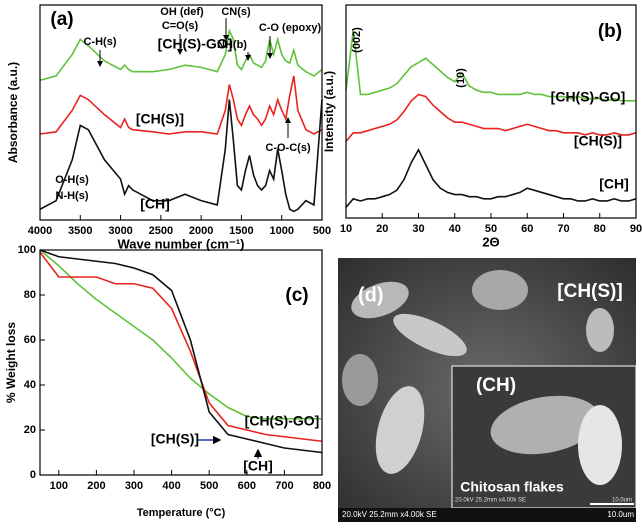  What do you see at coordinates (281, 231) in the screenshot?
I see `x-tick-label: 1000` at bounding box center [281, 231].